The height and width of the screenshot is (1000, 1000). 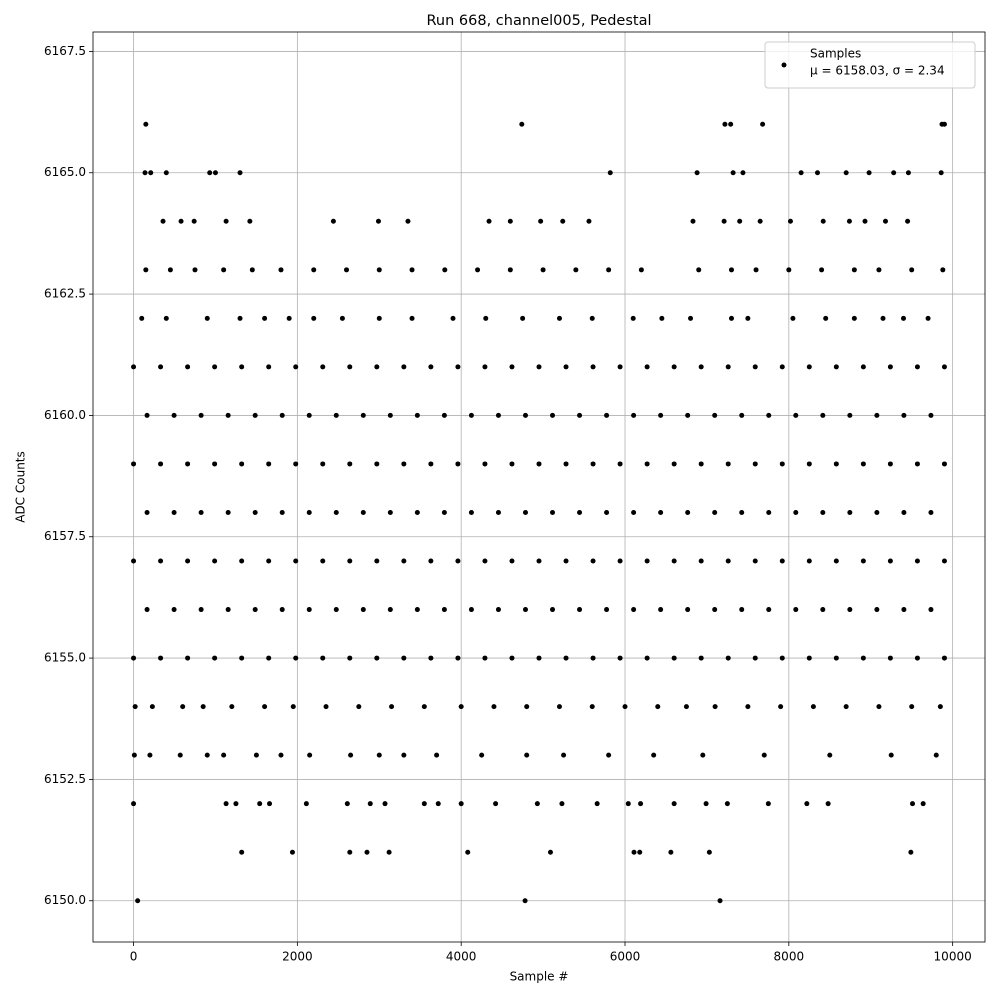 What do you see at coordinates (625, 957) in the screenshot?
I see `x-tick-label: 6000` at bounding box center [625, 957].